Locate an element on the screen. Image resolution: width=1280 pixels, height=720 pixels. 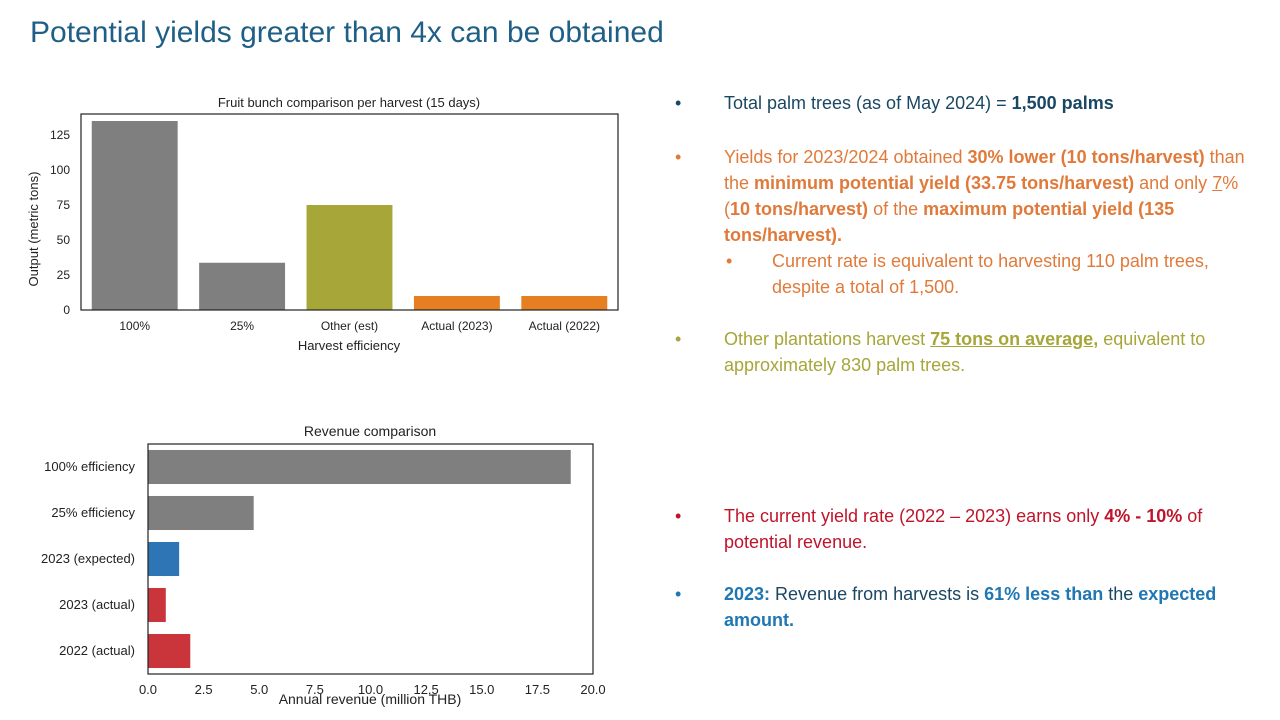
y-tick-label: 0 is located at coordinates (66, 310).